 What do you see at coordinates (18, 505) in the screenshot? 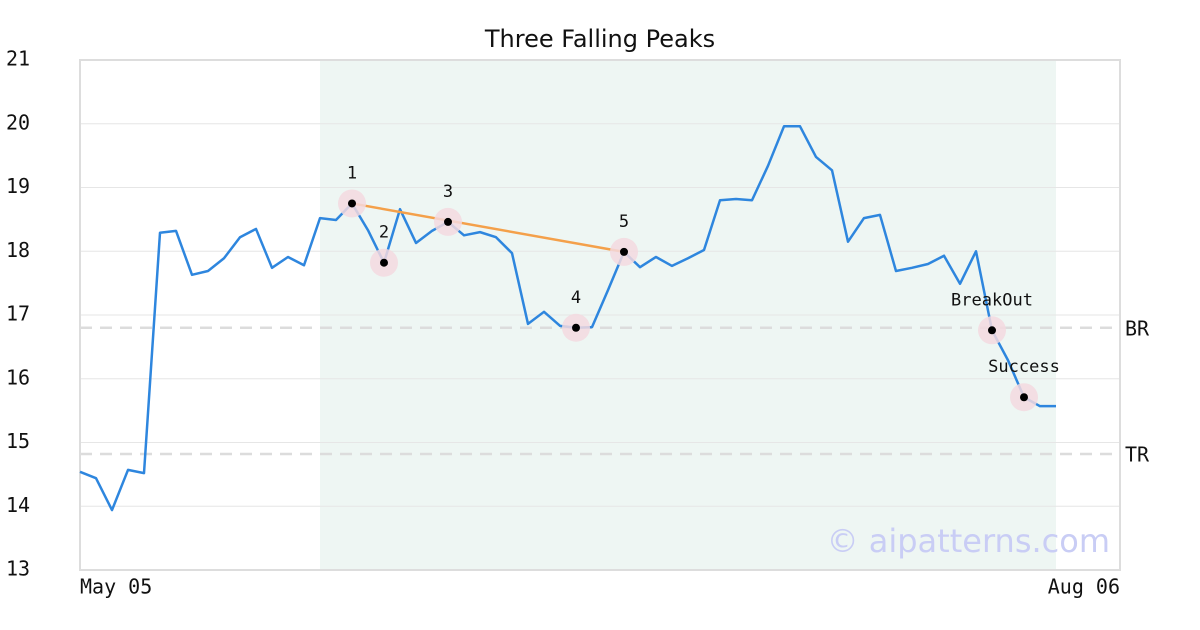
I see `y-tick-label: 14` at bounding box center [18, 505].